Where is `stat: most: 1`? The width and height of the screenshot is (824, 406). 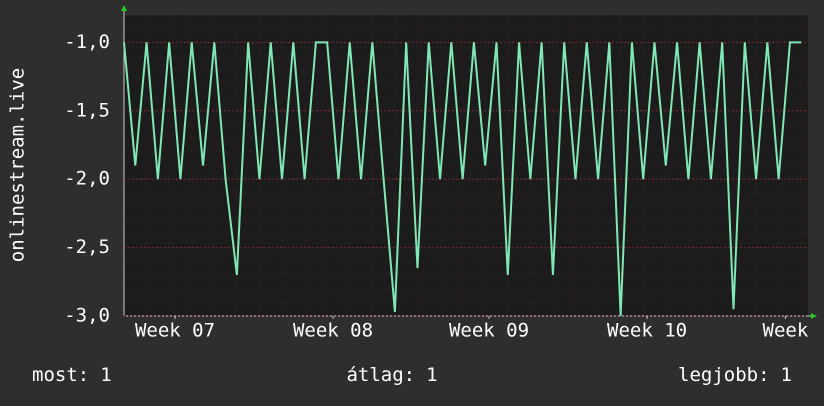
stat: most: 1 is located at coordinates (72, 375).